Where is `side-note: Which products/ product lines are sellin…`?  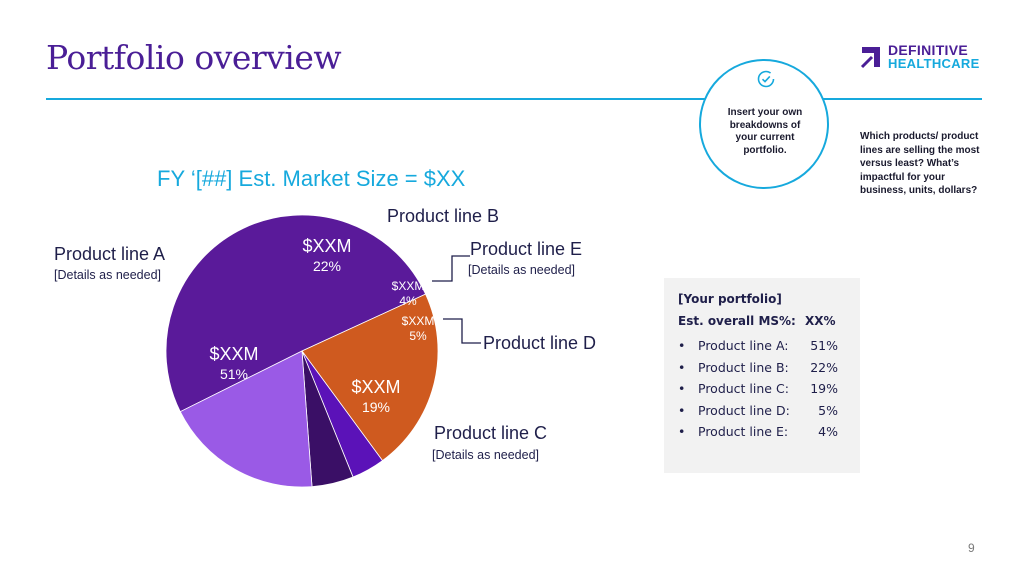 side-note: Which products/ product lines are sellin… is located at coordinates (920, 163).